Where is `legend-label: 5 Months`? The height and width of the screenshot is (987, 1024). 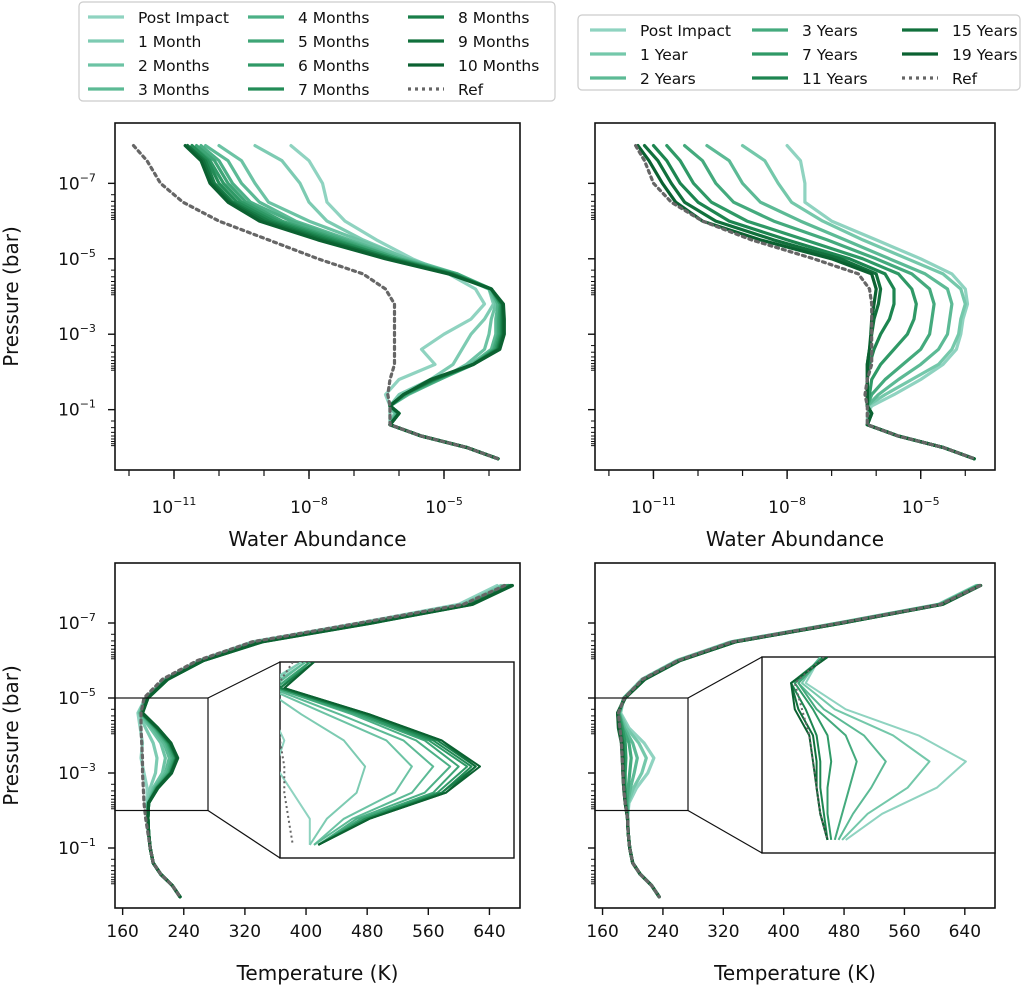 legend-label: 5 Months is located at coordinates (333, 42).